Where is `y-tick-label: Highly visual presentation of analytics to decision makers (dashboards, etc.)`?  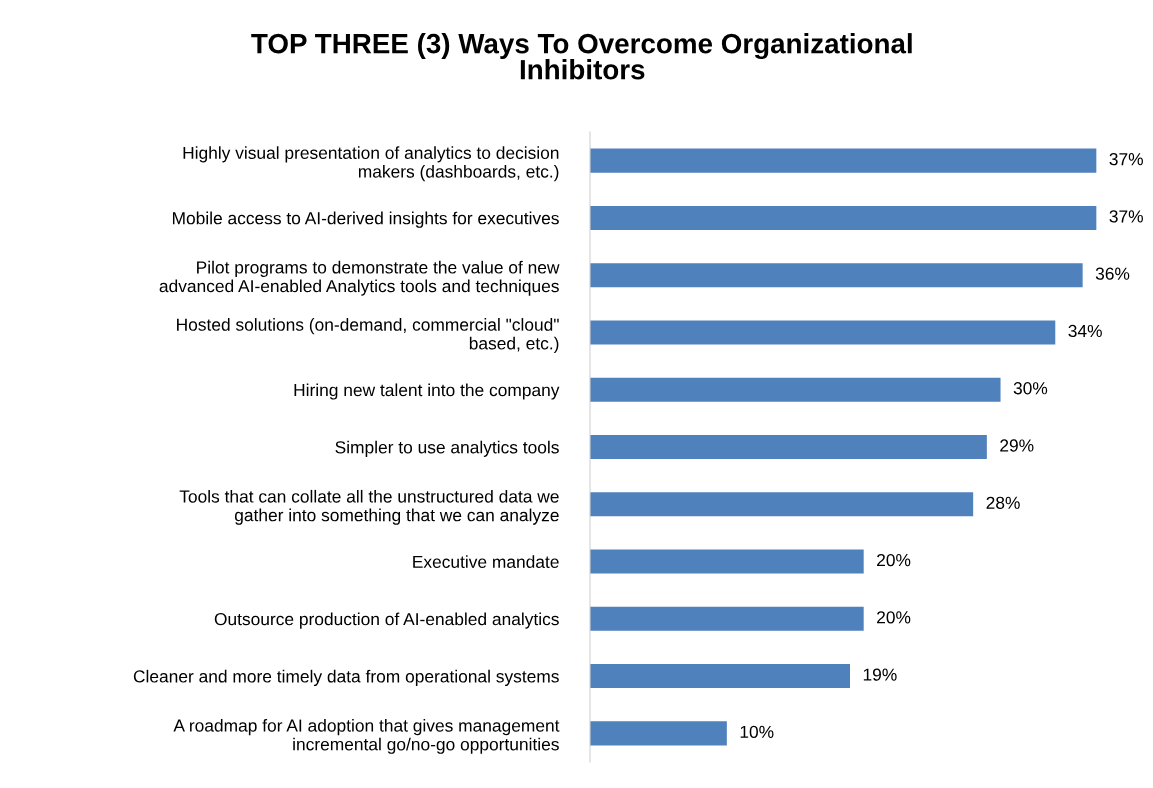 y-tick-label: Highly visual presentation of analytics to decision makers (dashboards, etc.) is located at coordinates (371, 164).